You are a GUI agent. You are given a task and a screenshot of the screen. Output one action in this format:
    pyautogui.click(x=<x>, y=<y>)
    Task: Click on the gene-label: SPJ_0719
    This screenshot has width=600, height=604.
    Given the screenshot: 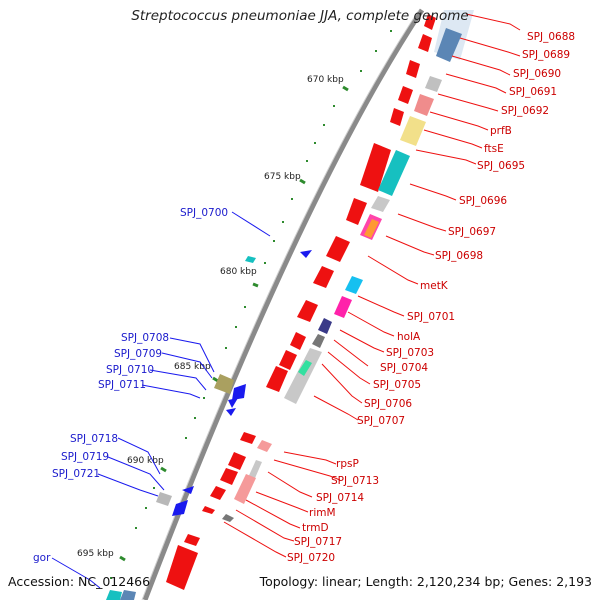 What is the action you would take?
    pyautogui.click(x=85, y=457)
    